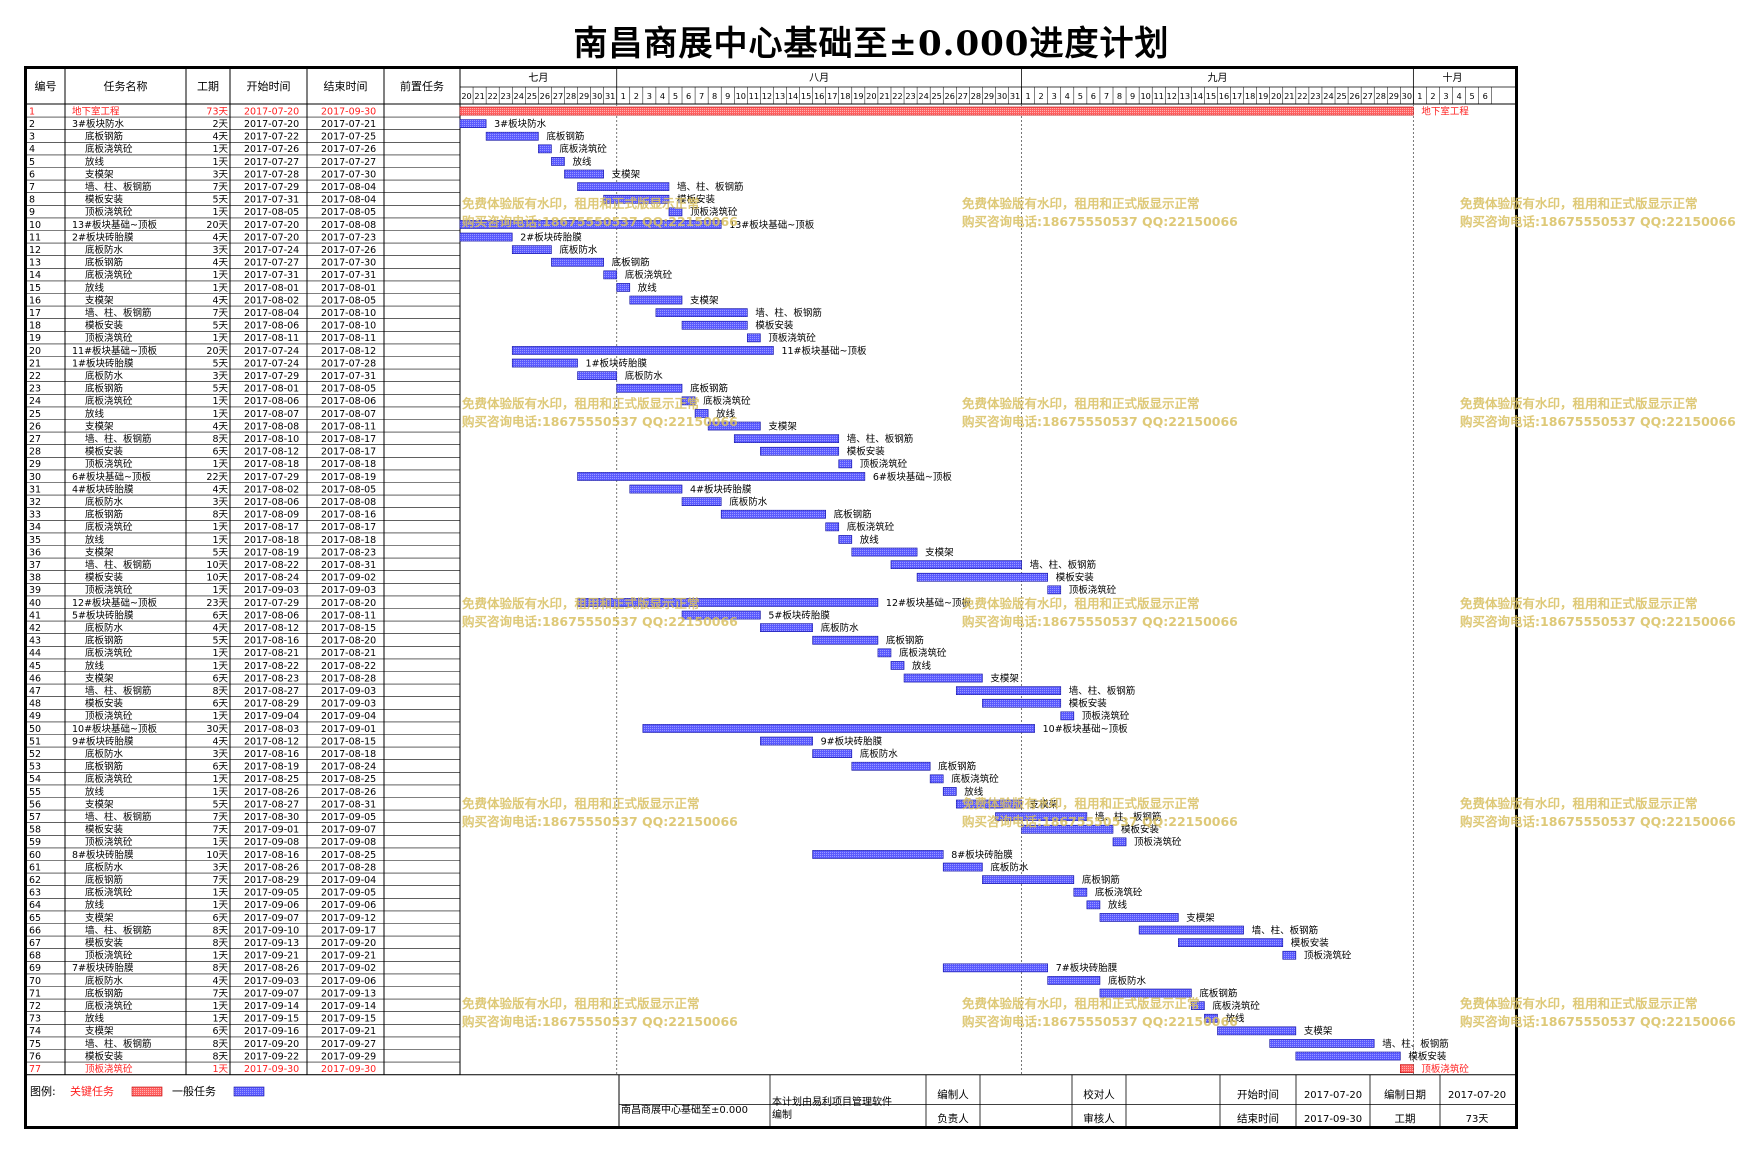 The image size is (1743, 1156). Describe the element at coordinates (243, 464) in the screenshot. I see `table-row: 29 顶板浇筑砼 1天 2017-08-18 2017-08-18` at that location.